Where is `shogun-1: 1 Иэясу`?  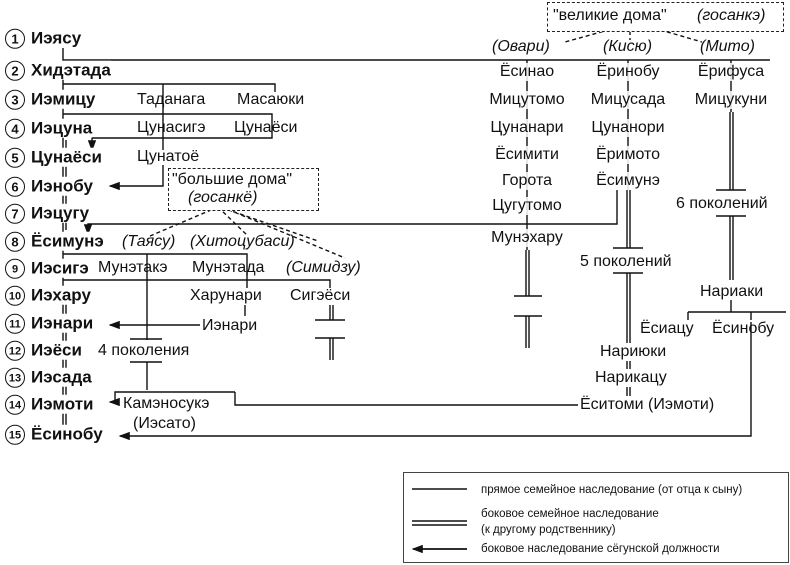
shogun-1: 1 Иэясу is located at coordinates (43, 38).